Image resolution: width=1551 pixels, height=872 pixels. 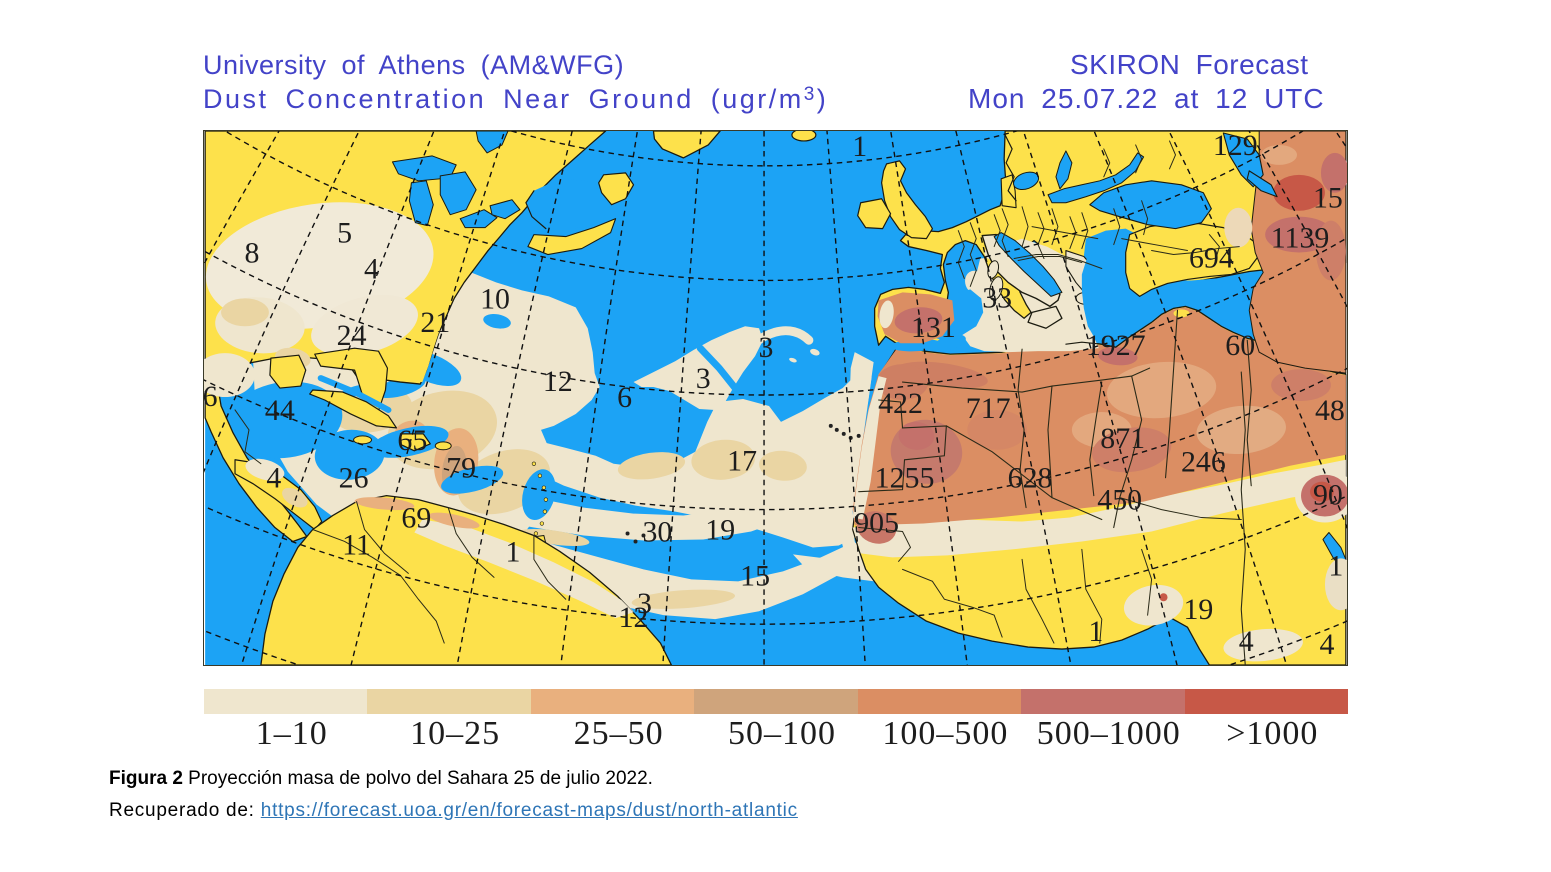 What do you see at coordinates (1203, 462) in the screenshot?
I see `svg-text: 246` at bounding box center [1203, 462].